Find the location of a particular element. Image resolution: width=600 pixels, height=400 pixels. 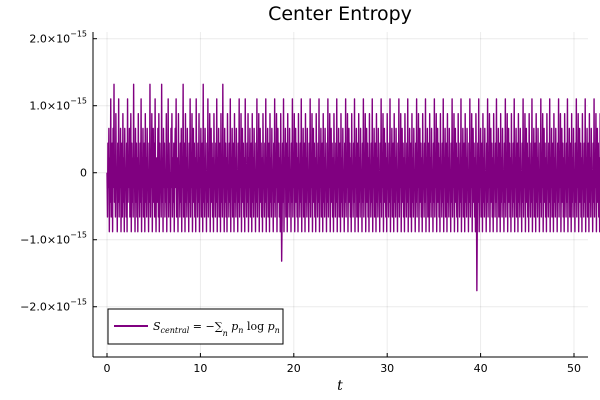

x-tick-label: 20 is located at coordinates (294, 368).